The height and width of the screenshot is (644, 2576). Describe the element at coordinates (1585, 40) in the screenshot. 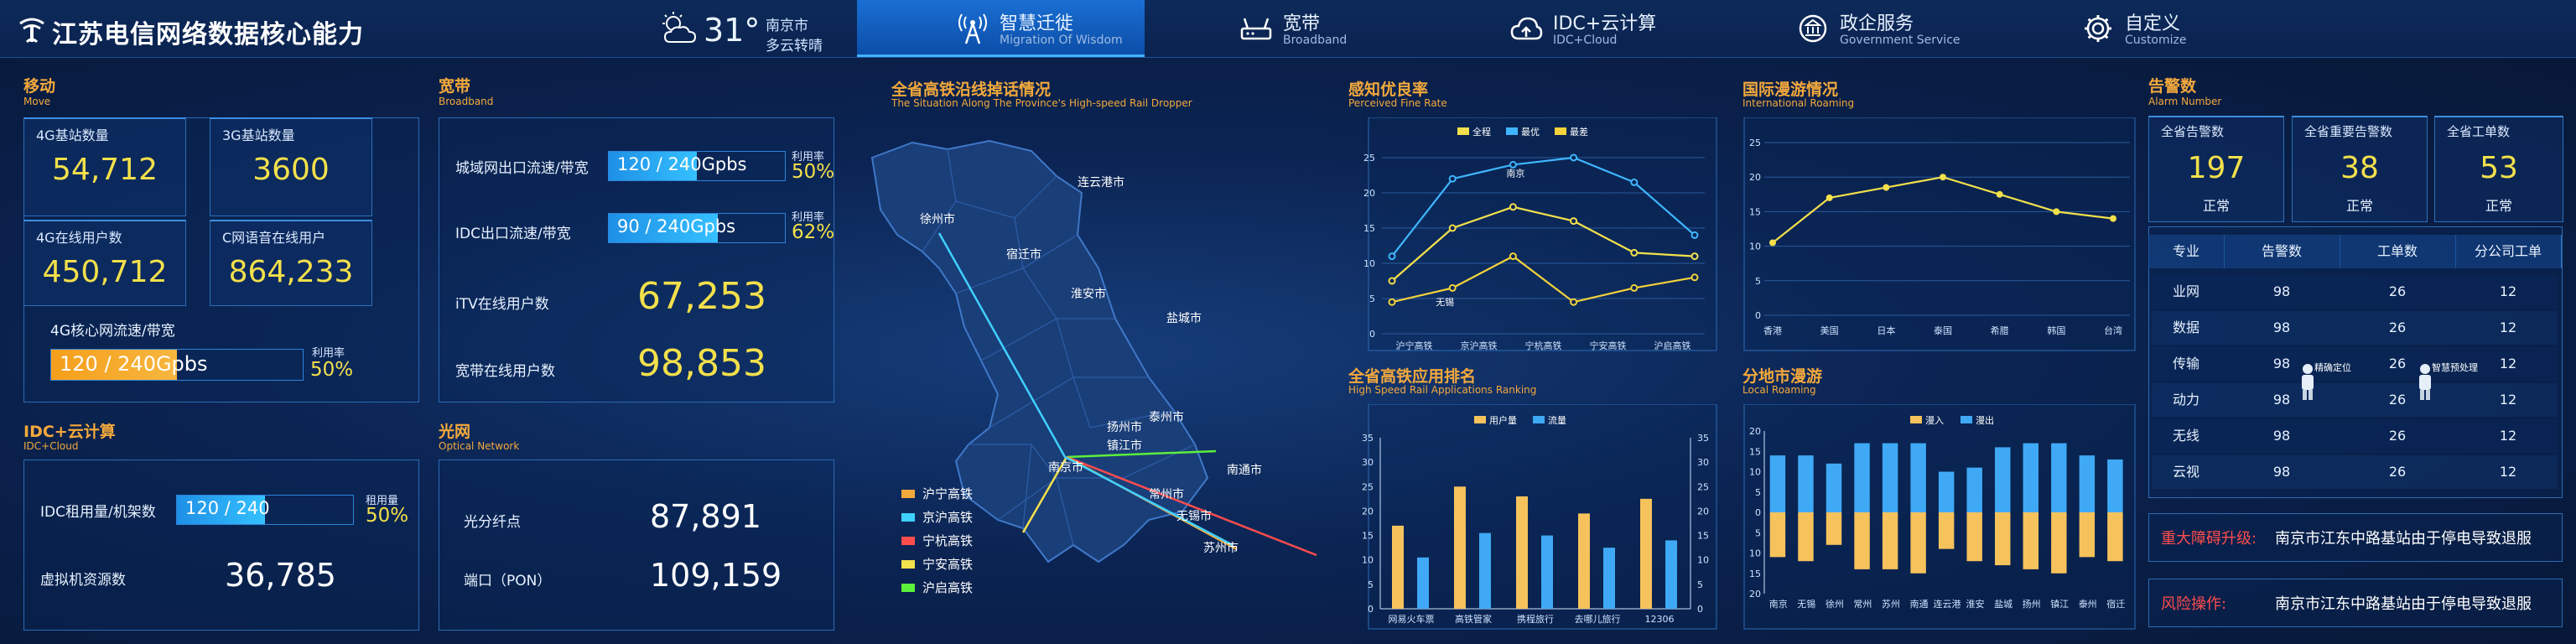

I see `tab-sublabel: IDC+Cloud` at that location.